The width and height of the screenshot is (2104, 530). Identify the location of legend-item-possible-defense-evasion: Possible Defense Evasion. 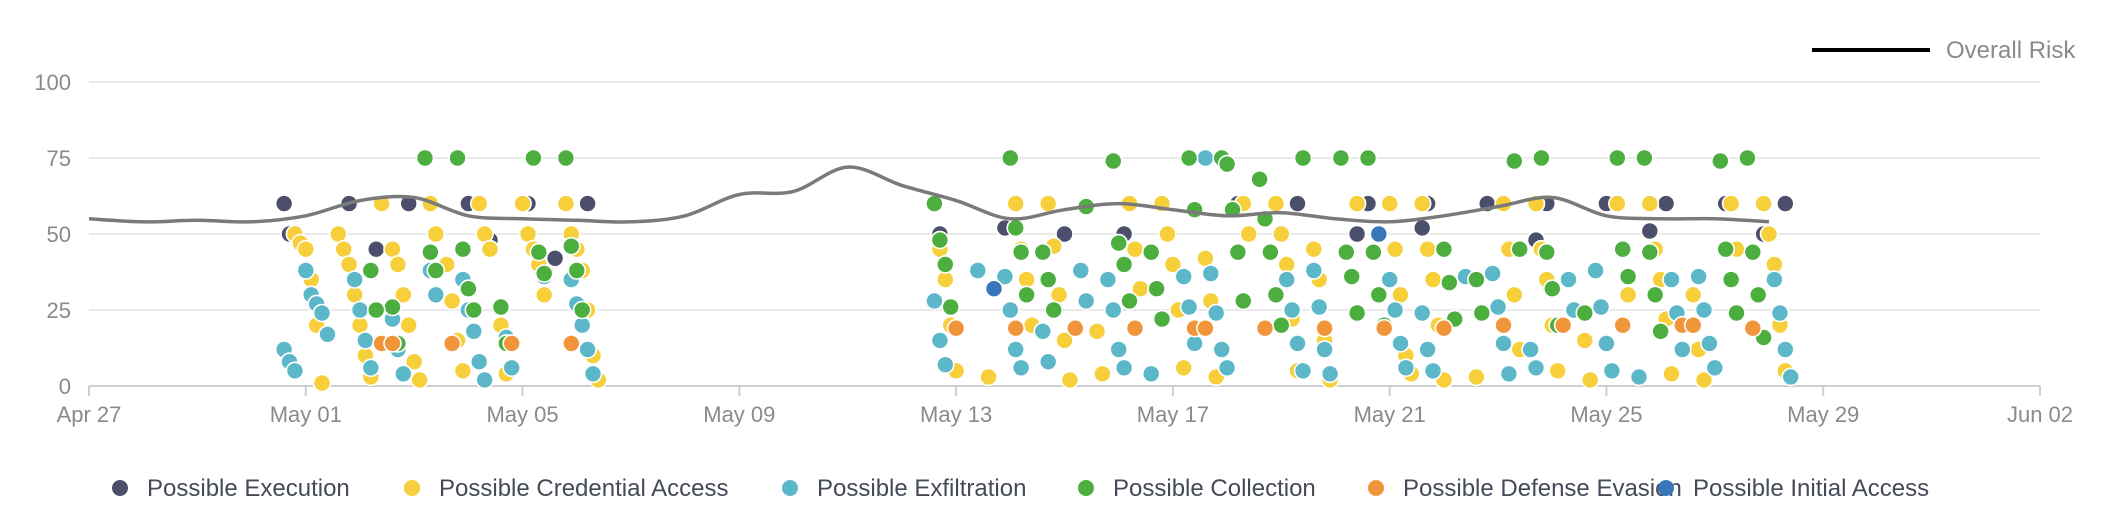
(1525, 488).